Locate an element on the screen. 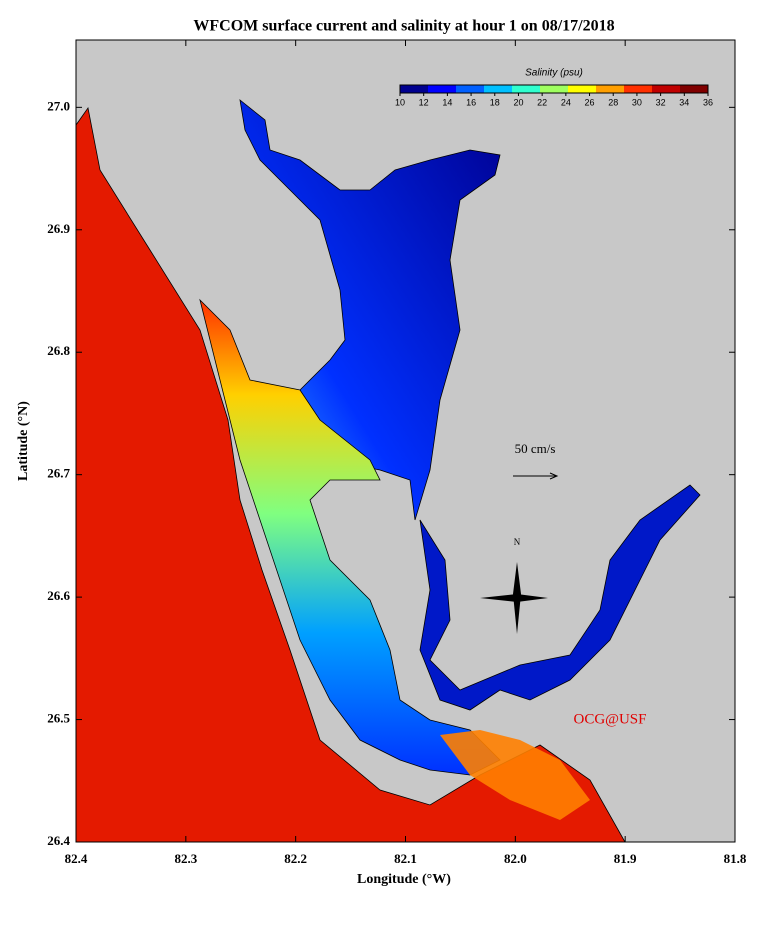  x-tick-label: 82.3 is located at coordinates (185, 858).